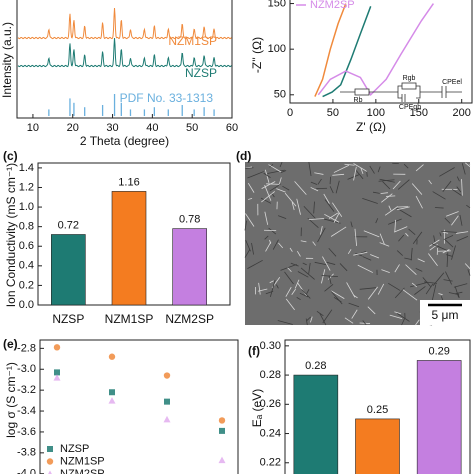 The image size is (474, 474). Describe the element at coordinates (189, 319) in the screenshot. I see `x-tick-label: NZM2SP` at that location.